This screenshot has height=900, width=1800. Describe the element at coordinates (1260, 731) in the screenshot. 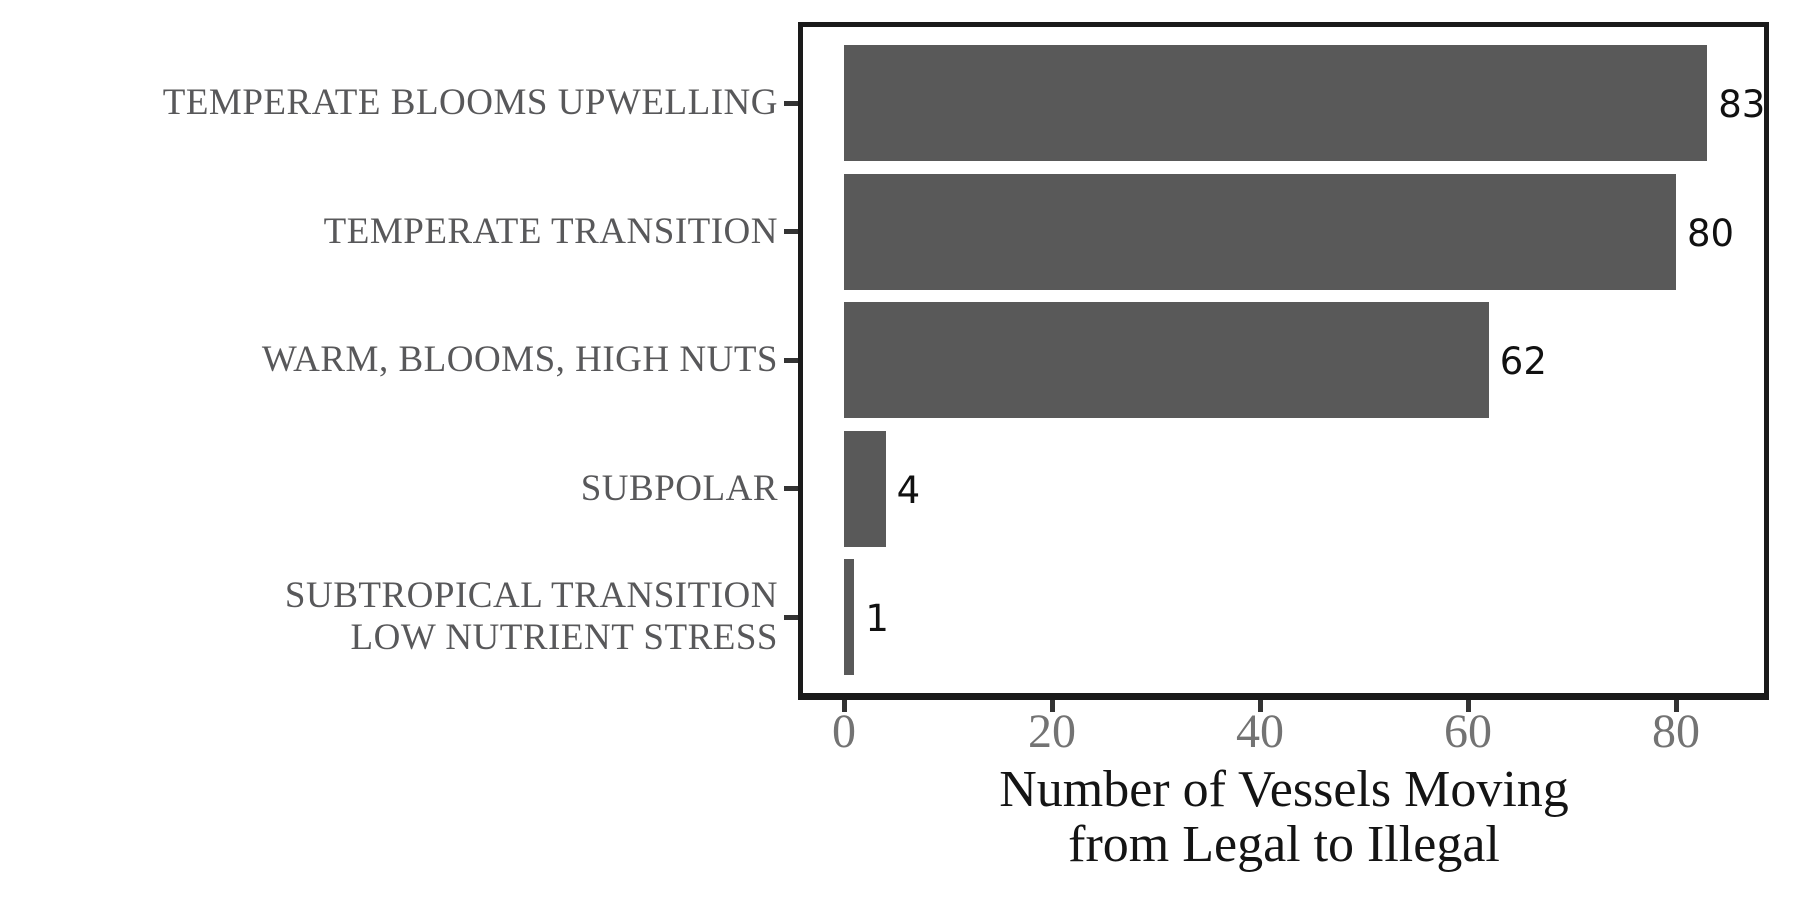

I see `x-tick-label: 40` at that location.